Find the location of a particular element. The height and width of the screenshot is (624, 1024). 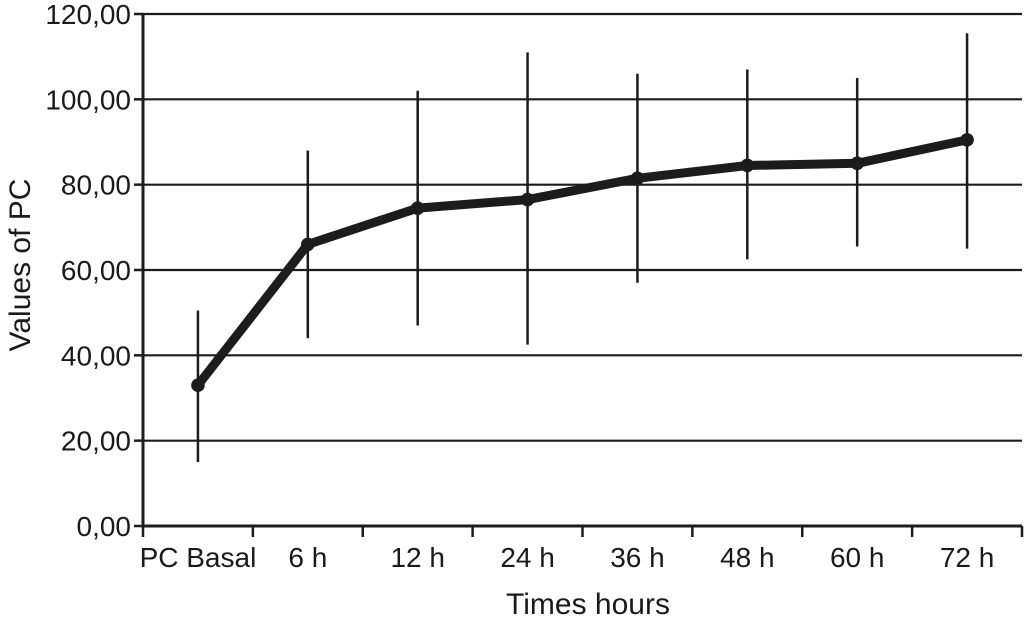

x-axis-category-labels: PC Basal 6 h 12 h 24 h 36 h 48 h 60 h 72 h is located at coordinates (567, 557).